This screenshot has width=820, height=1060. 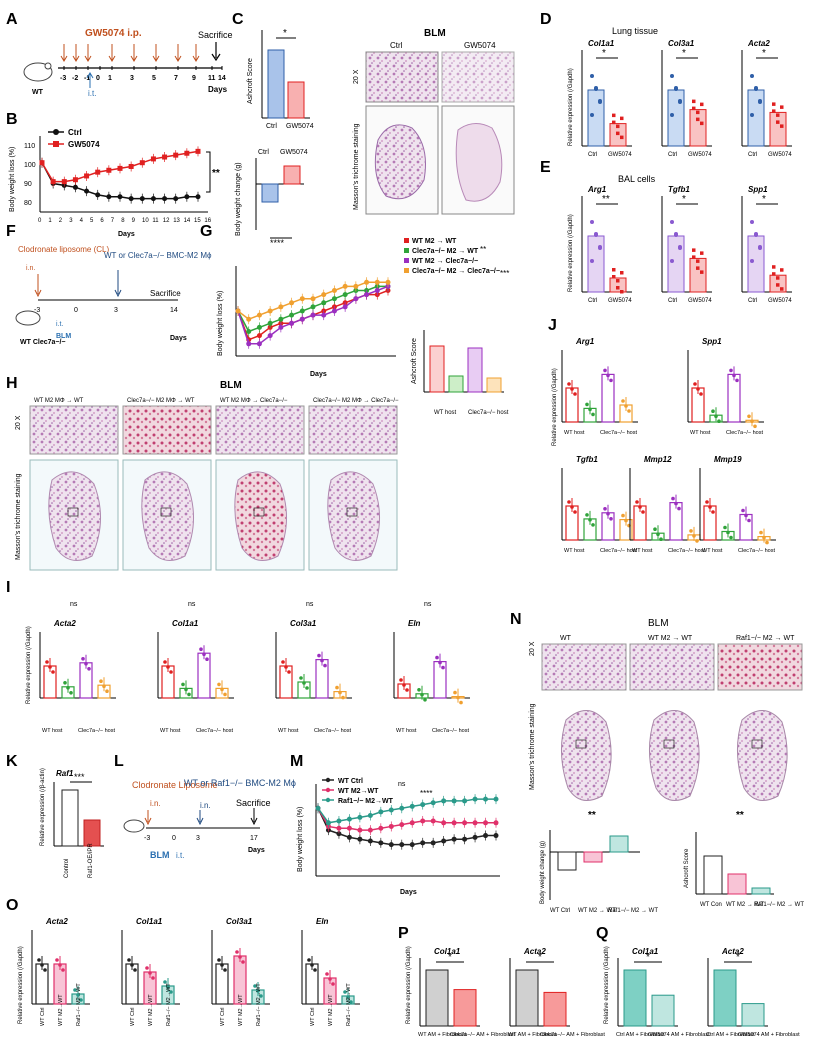 I want to click on timeline-day-label: 14, so click(x=222, y=78).